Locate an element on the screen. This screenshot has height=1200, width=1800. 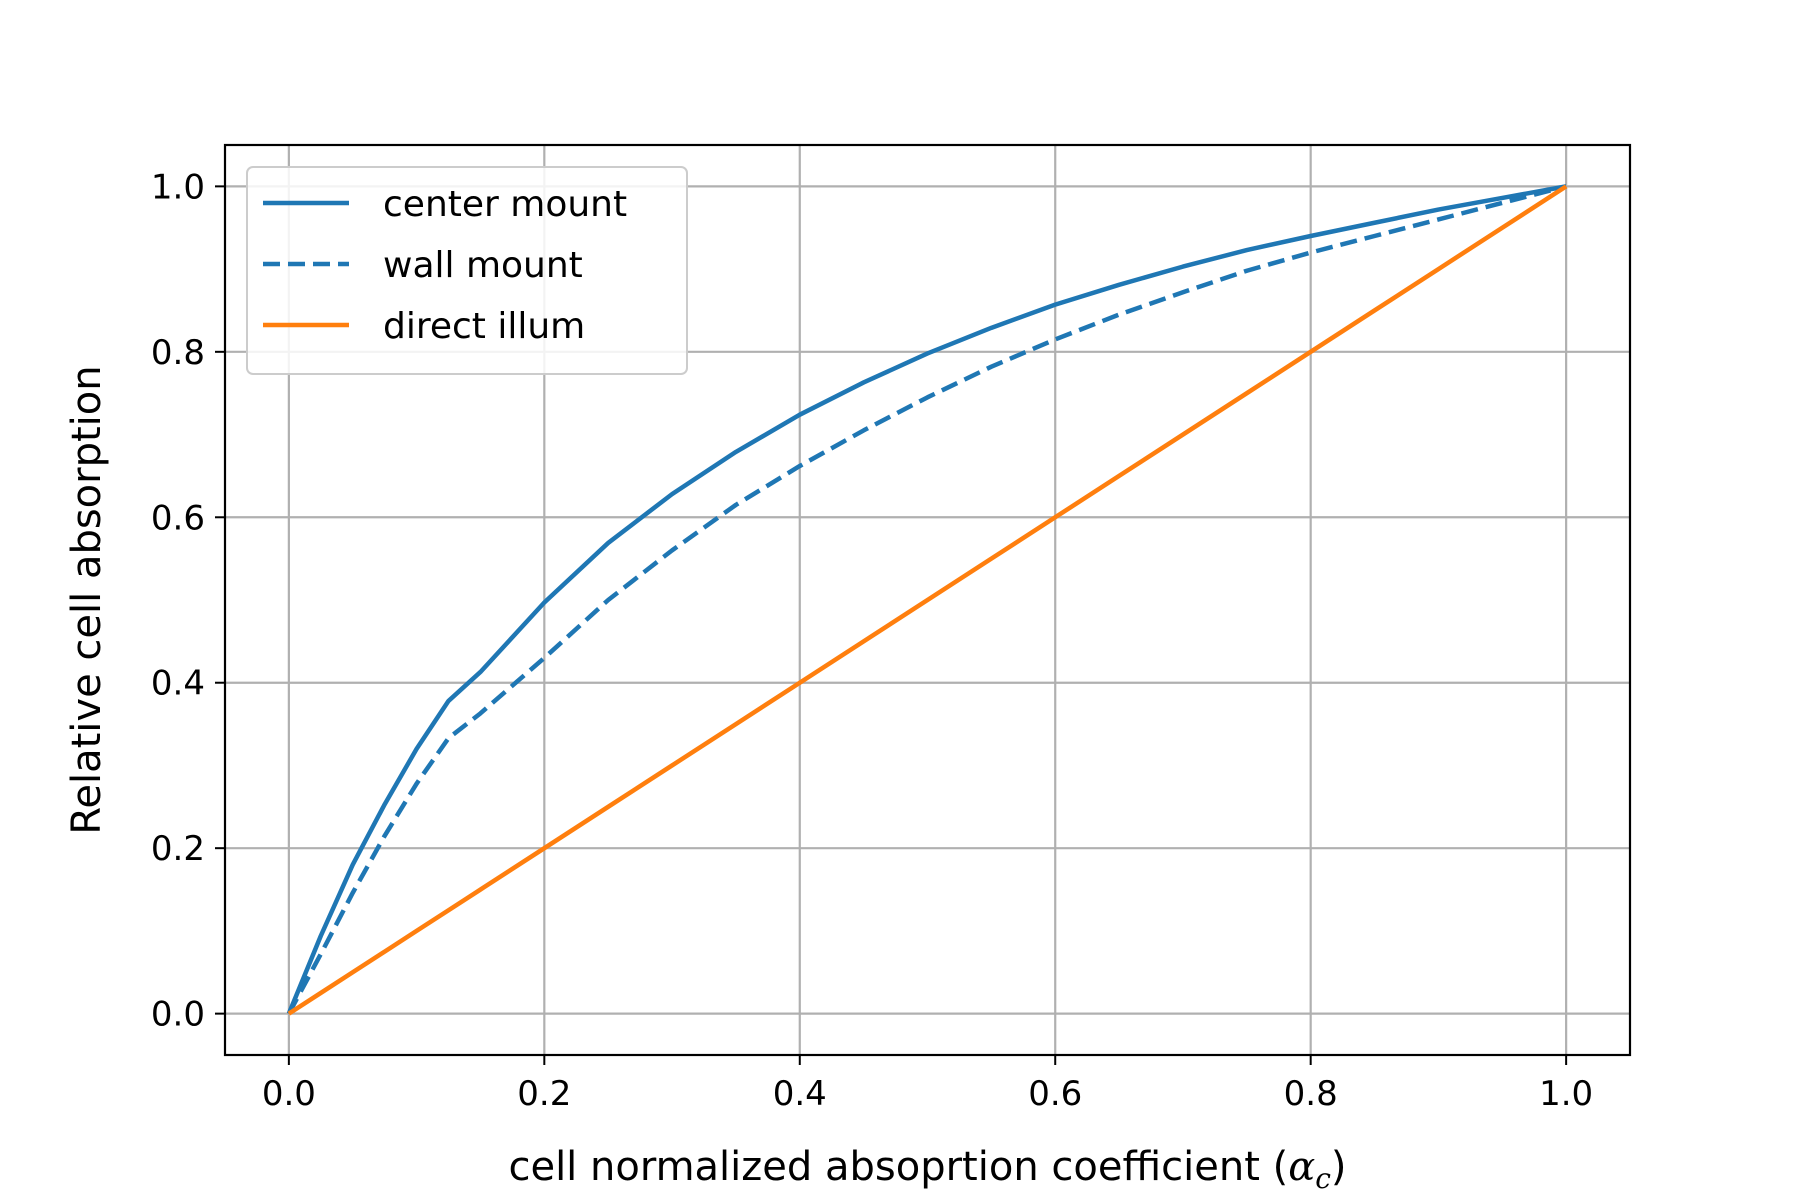
x-tick-label: 0.2 is located at coordinates (544, 1094).